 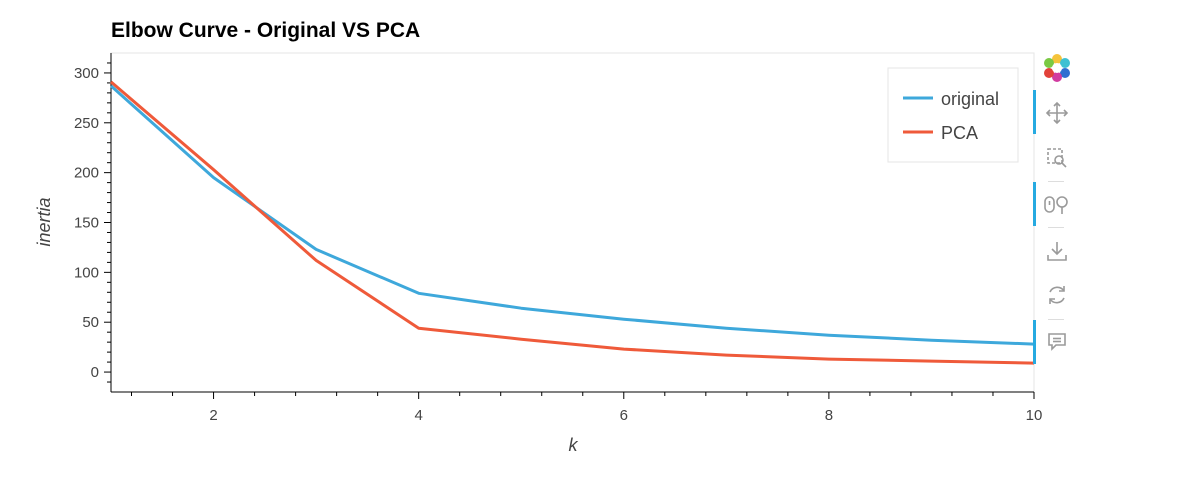 I want to click on x-tick-label: 2, so click(x=213, y=415).